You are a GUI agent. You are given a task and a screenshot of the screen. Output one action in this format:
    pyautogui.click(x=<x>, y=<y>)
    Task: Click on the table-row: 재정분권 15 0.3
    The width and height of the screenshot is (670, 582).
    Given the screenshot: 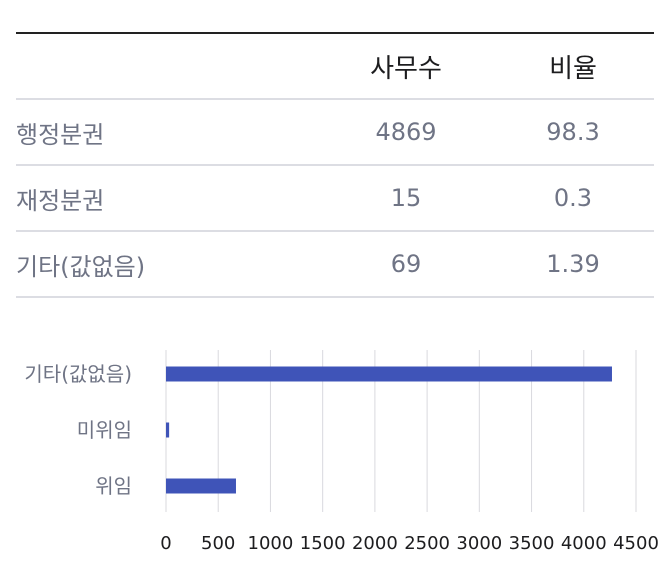 What is the action you would take?
    pyautogui.click(x=335, y=199)
    